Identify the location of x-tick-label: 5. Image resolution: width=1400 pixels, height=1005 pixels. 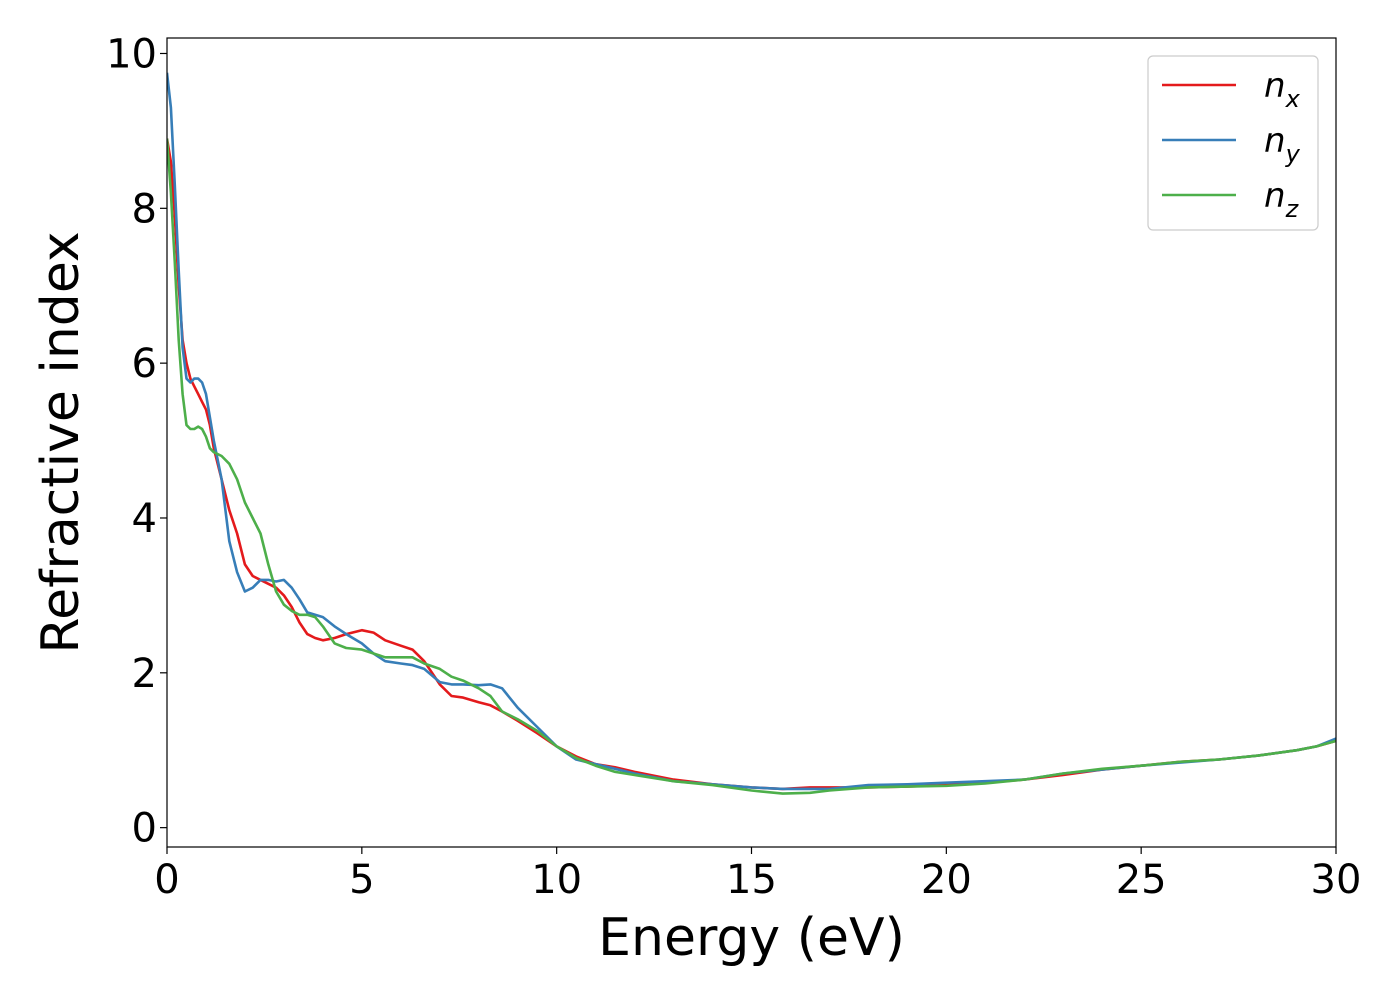
(361, 880).